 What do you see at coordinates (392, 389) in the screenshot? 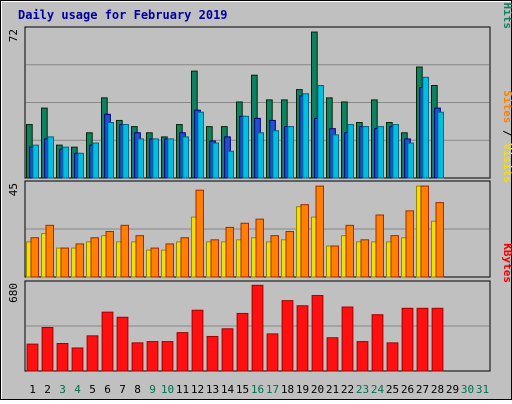
I see `day-label: 25` at bounding box center [392, 389].